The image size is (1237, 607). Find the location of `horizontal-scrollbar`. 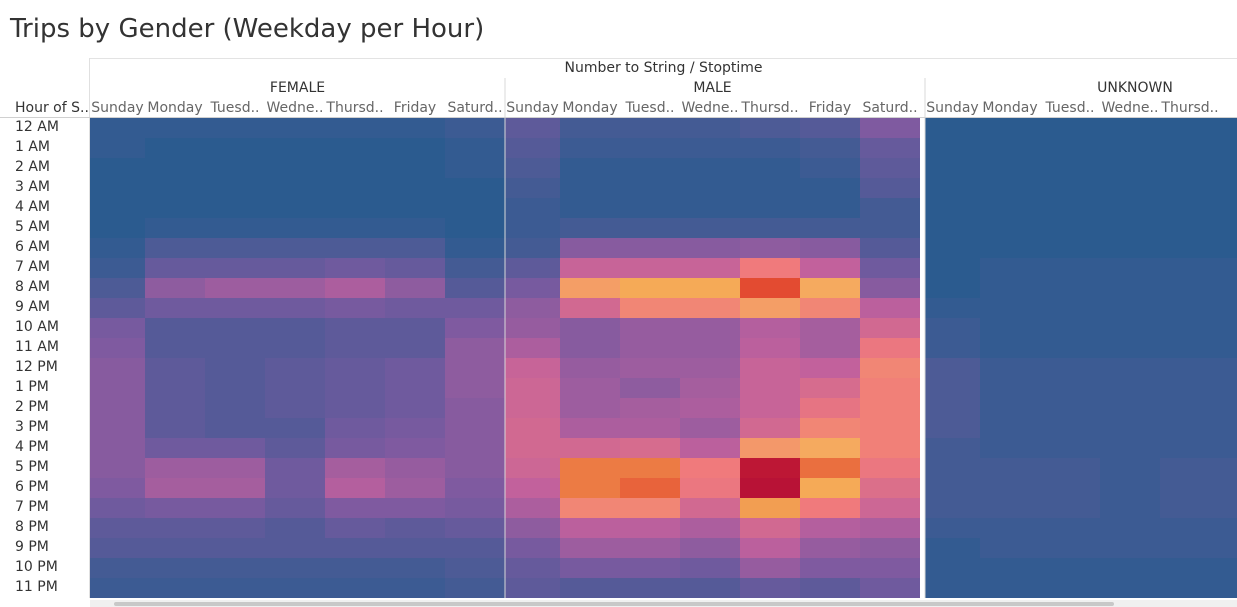

horizontal-scrollbar is located at coordinates (663, 603).